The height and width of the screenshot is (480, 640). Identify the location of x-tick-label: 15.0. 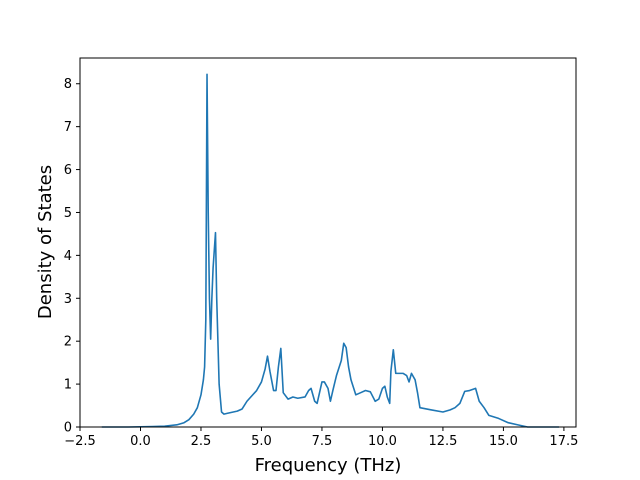
(503, 441).